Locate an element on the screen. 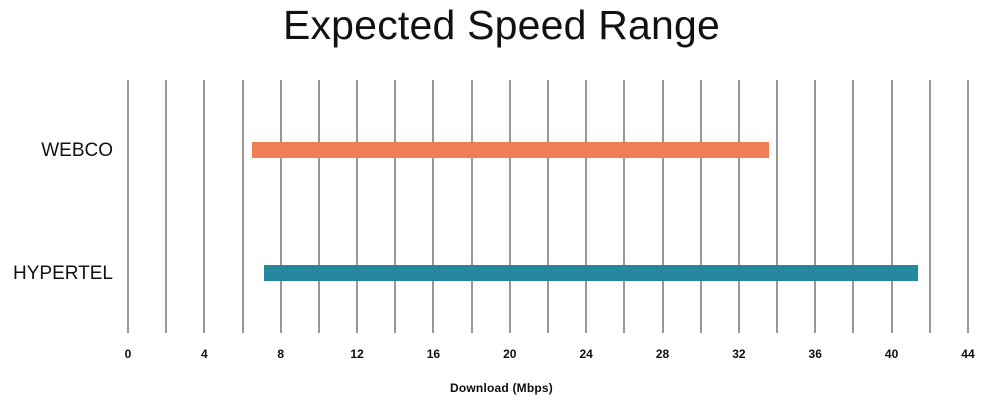 The height and width of the screenshot is (405, 1003). x-tick-label: 0 is located at coordinates (128, 354).